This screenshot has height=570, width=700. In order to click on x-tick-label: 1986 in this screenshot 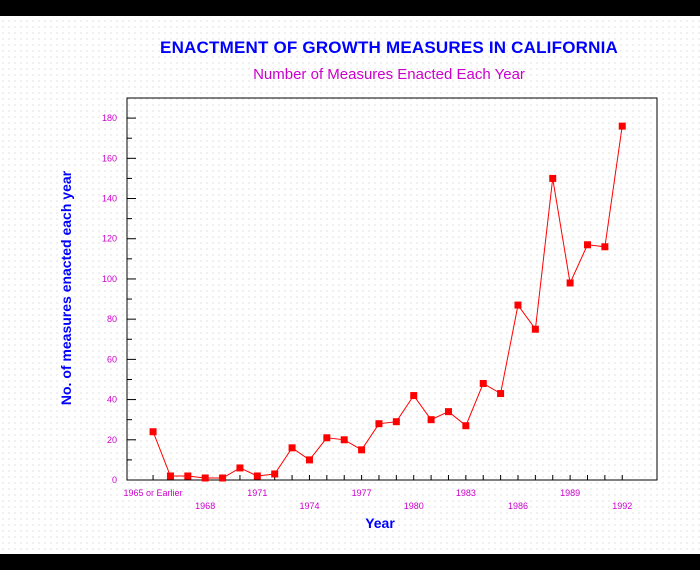, I will do `click(518, 506)`.